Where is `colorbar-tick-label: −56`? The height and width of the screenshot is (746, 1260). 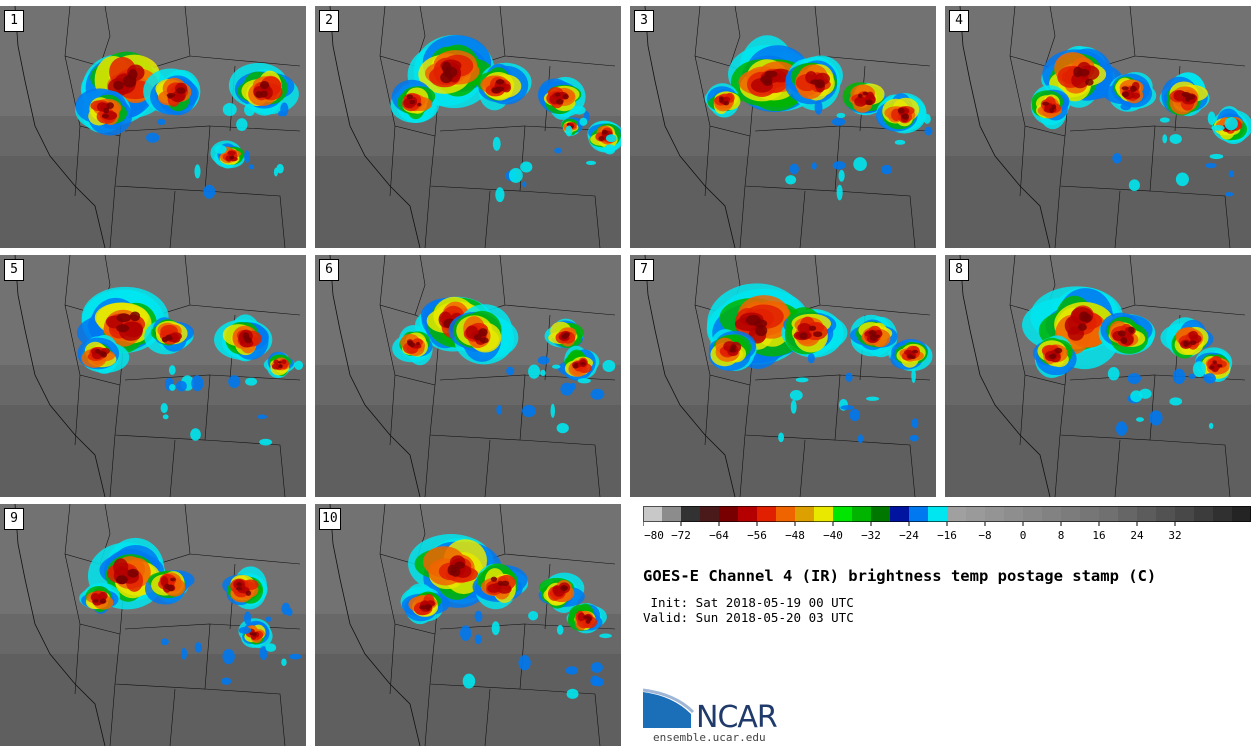 colorbar-tick-label: −56 is located at coordinates (757, 535).